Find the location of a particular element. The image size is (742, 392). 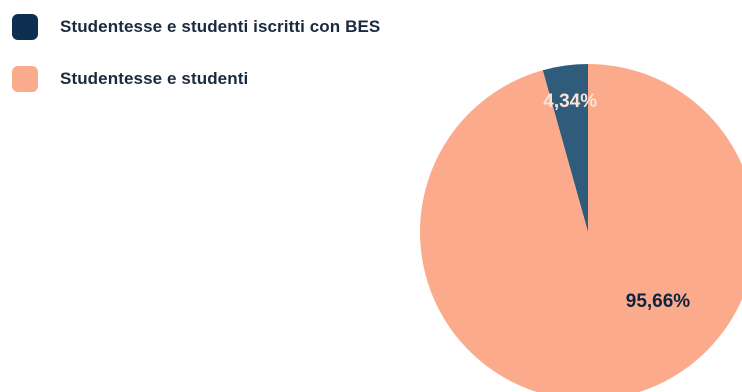

legend-label-studenti: Studentesse e studenti is located at coordinates (154, 78).